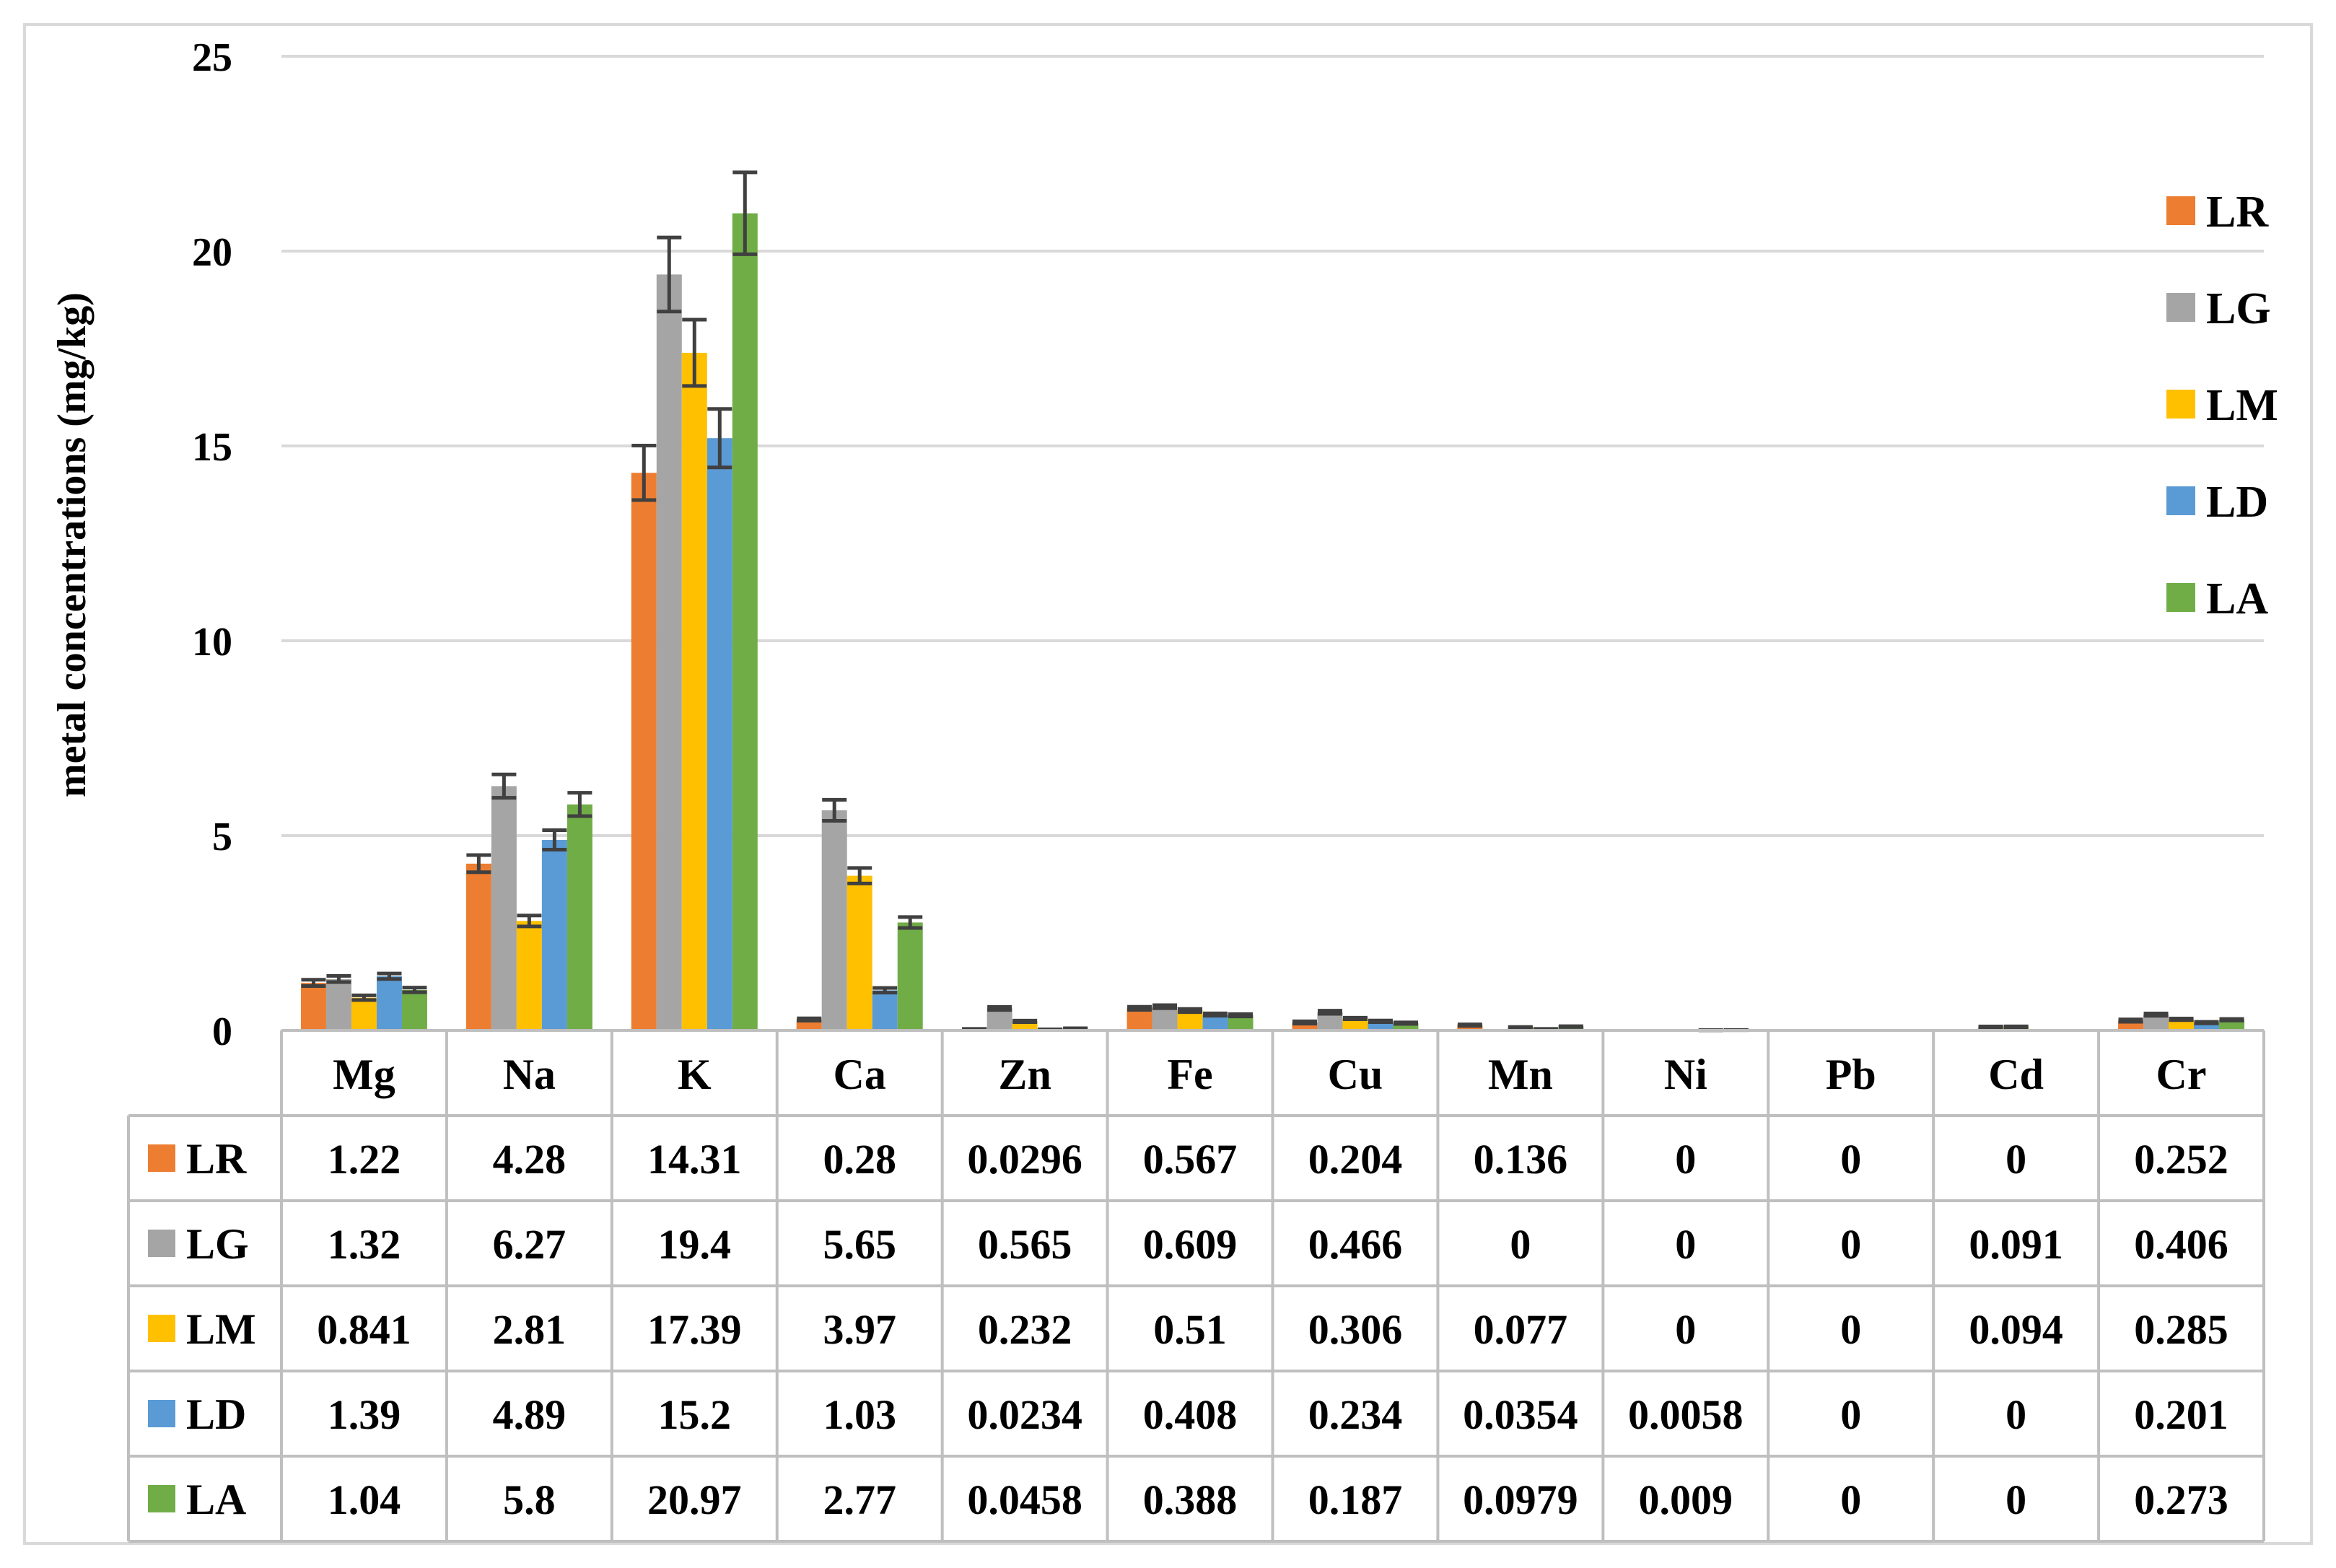 The width and height of the screenshot is (2336, 1568). Describe the element at coordinates (529, 1329) in the screenshot. I see `data-label: 2.81` at that location.